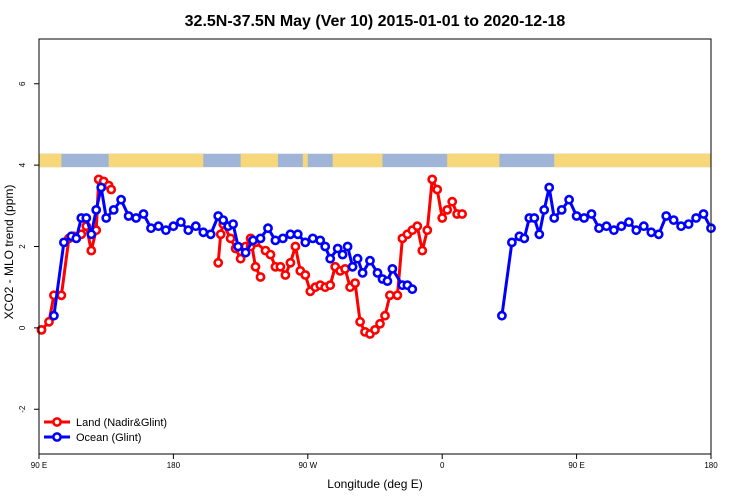 This screenshot has width=750, height=500. I want to click on x-tick-label: 90 W, so click(307, 465).